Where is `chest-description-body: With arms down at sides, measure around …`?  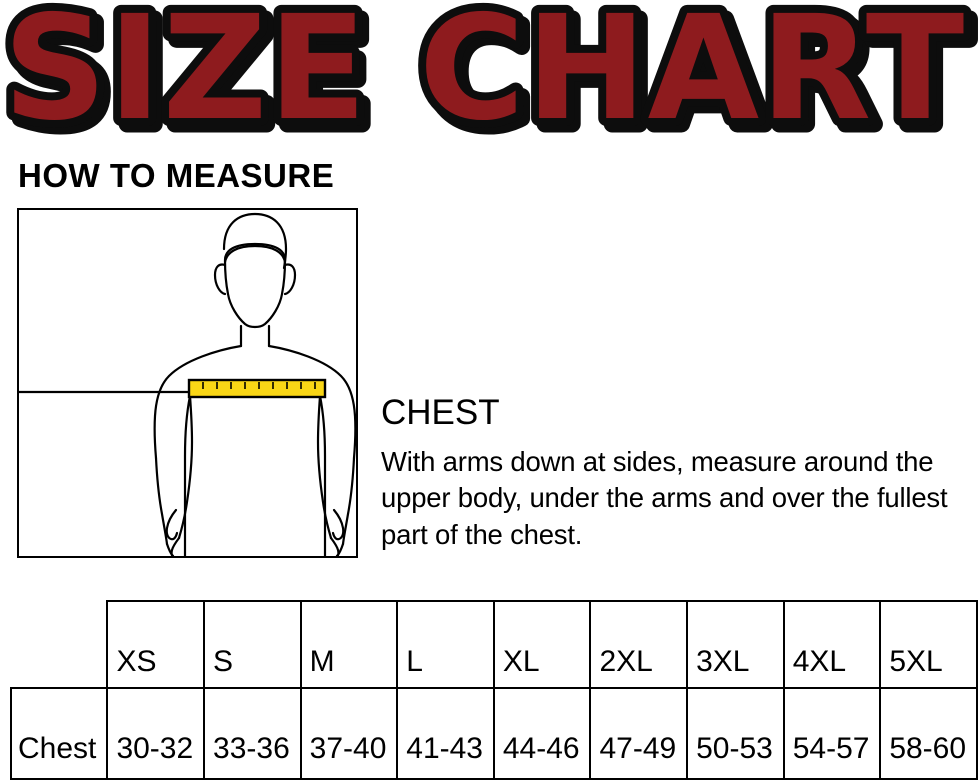
chest-description-body: With arms down at sides, measure around … is located at coordinates (664, 497).